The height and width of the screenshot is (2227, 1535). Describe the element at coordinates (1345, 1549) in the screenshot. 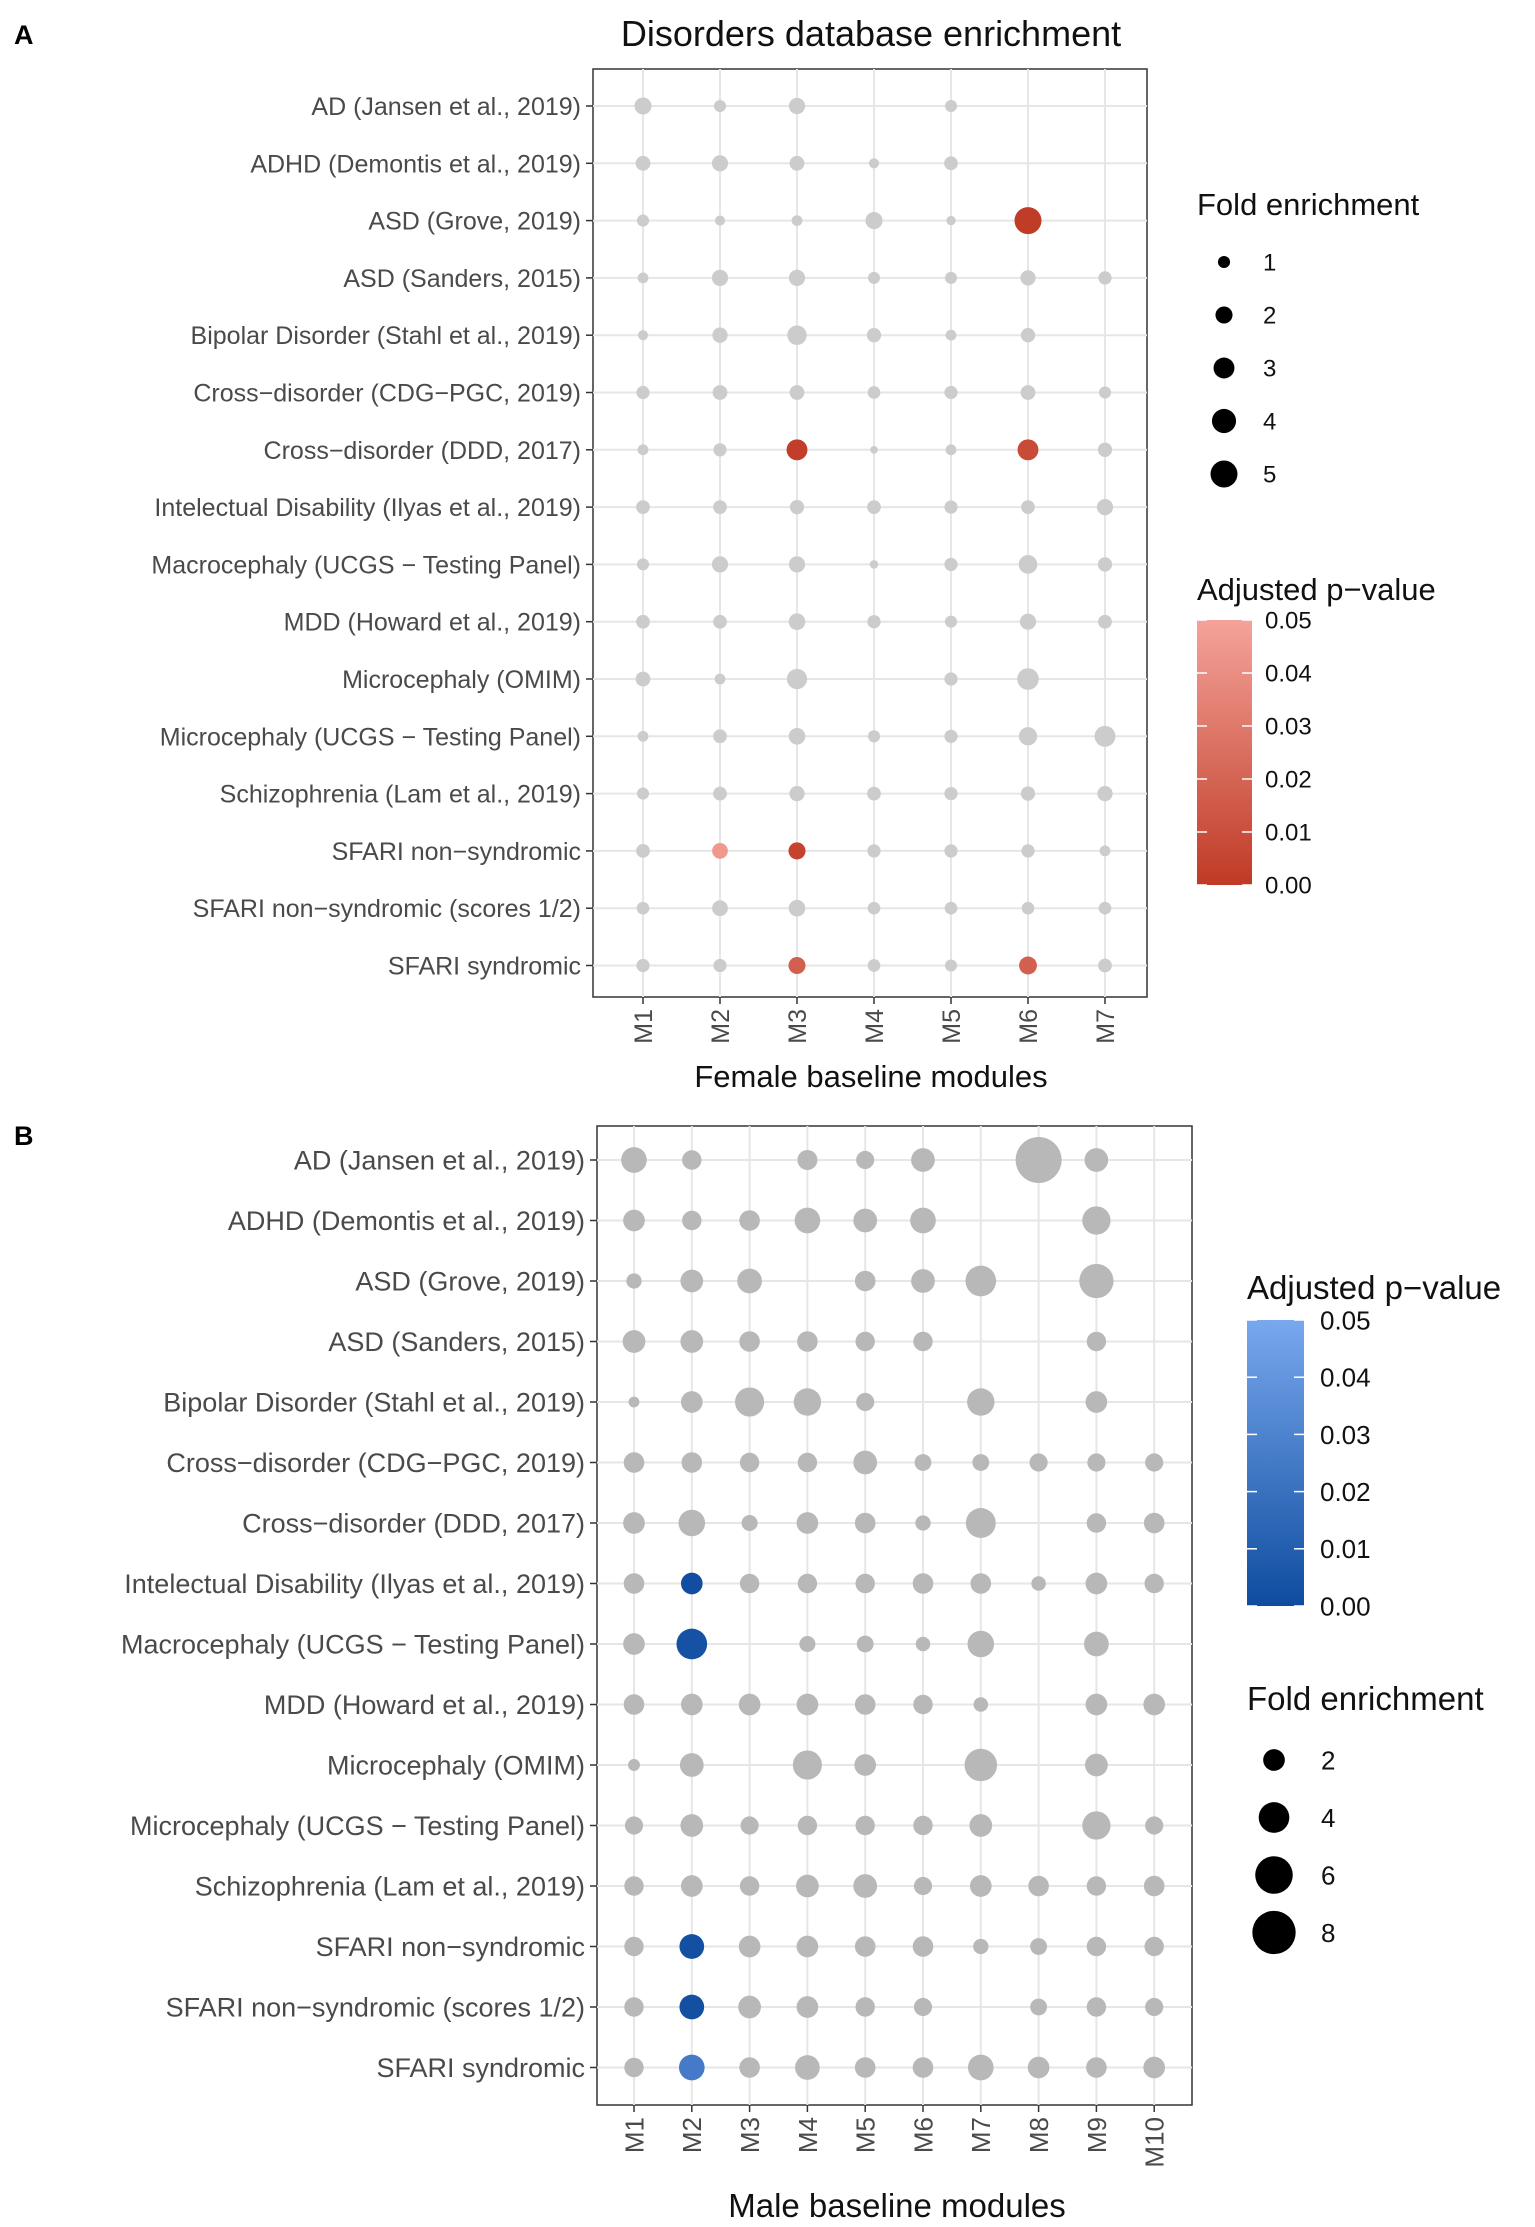

I see `colorbar-tick-label: 0.01` at that location.